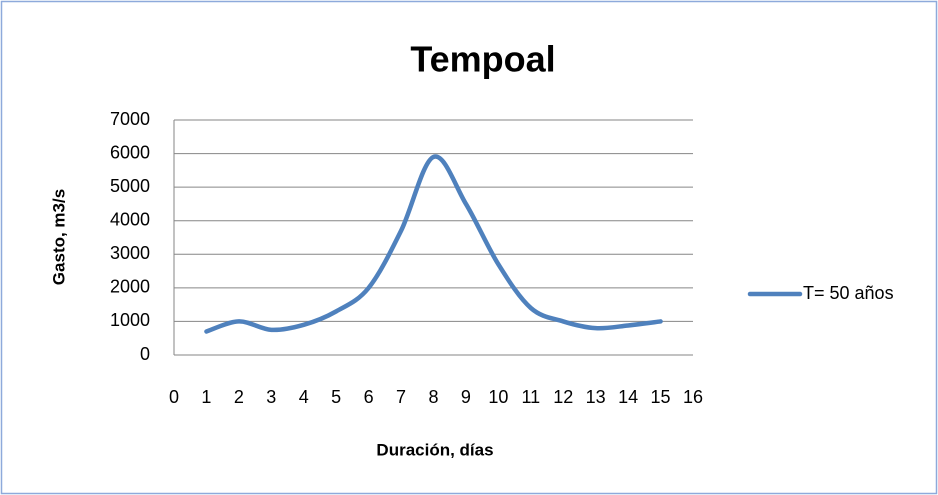 The width and height of the screenshot is (938, 495). What do you see at coordinates (174, 397) in the screenshot?
I see `x-tick-label: 0` at bounding box center [174, 397].